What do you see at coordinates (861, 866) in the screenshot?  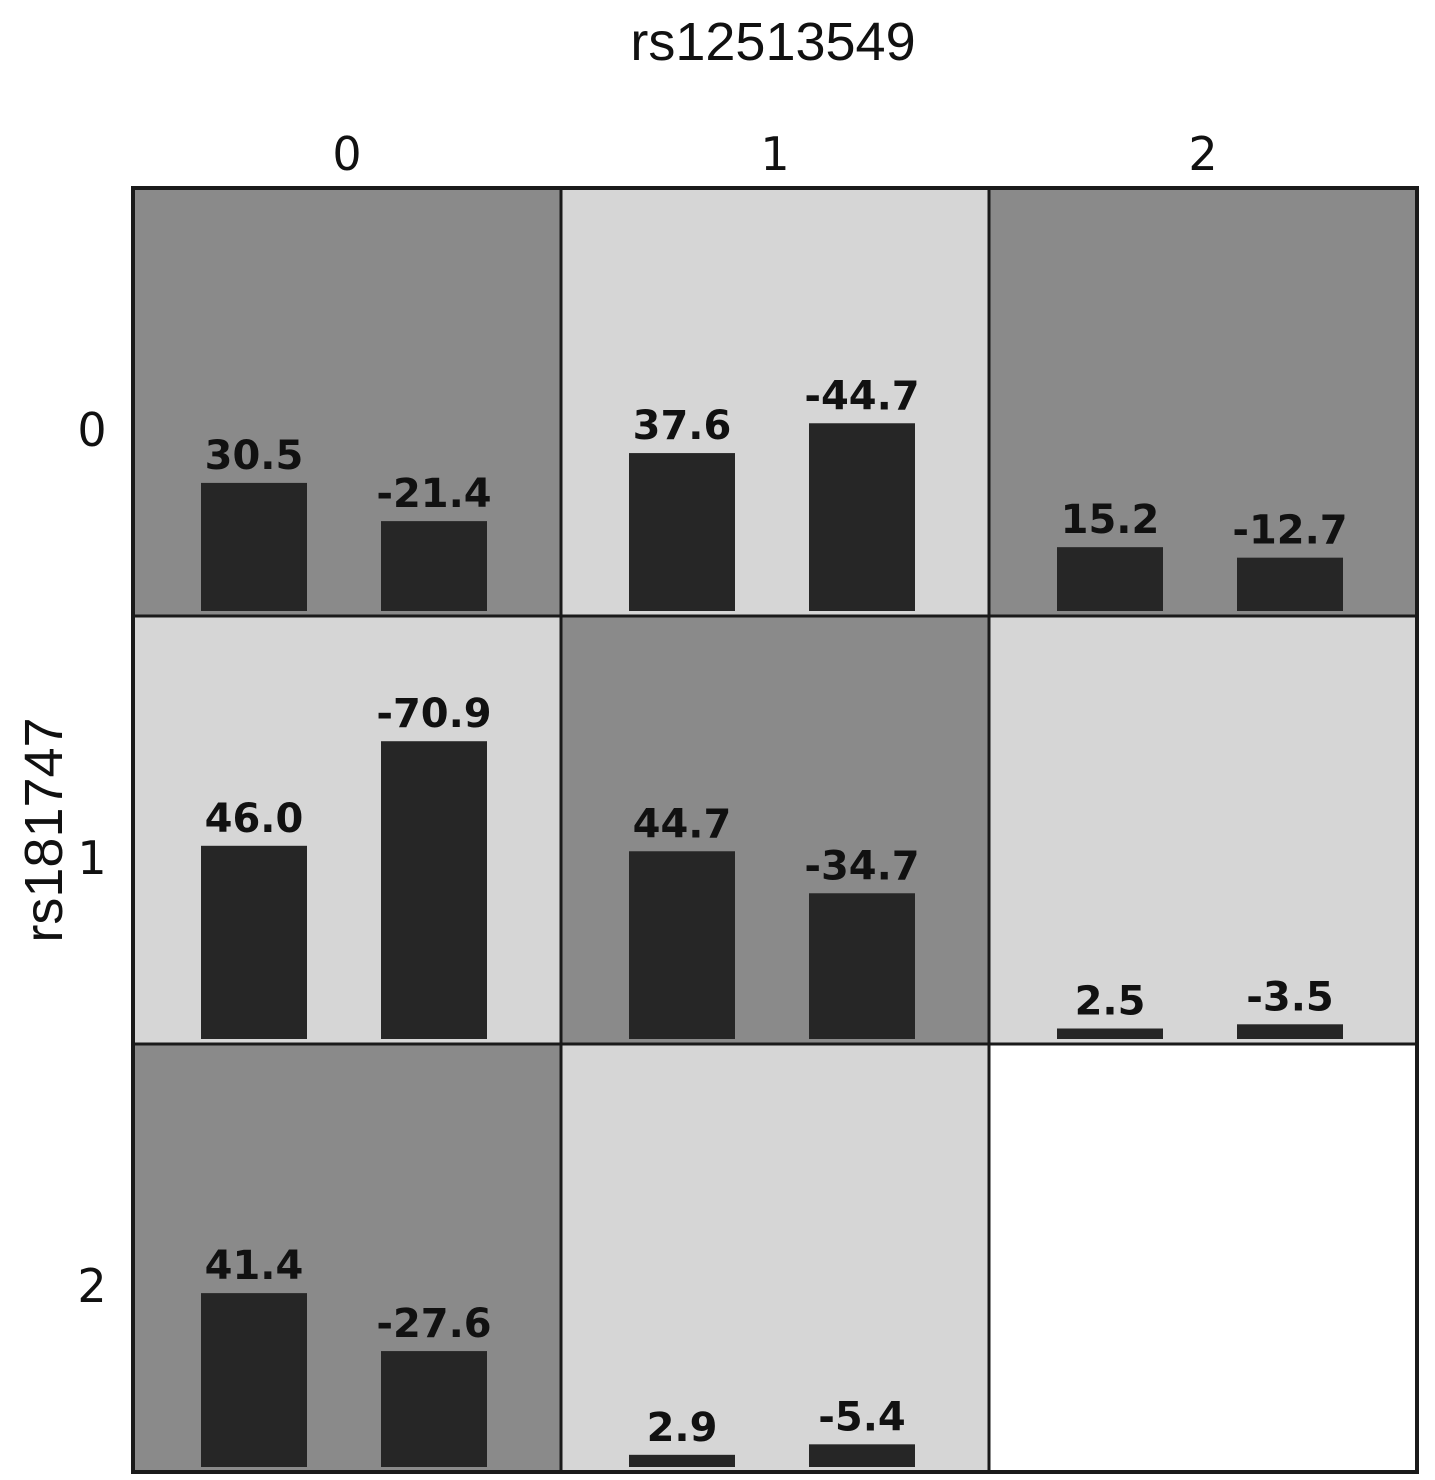 I see `data-label: -34.7` at bounding box center [861, 866].